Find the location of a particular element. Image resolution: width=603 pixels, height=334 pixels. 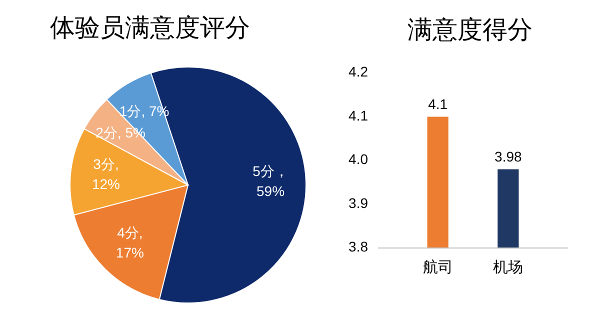

slice-label: 4分, 17% is located at coordinates (130, 242).